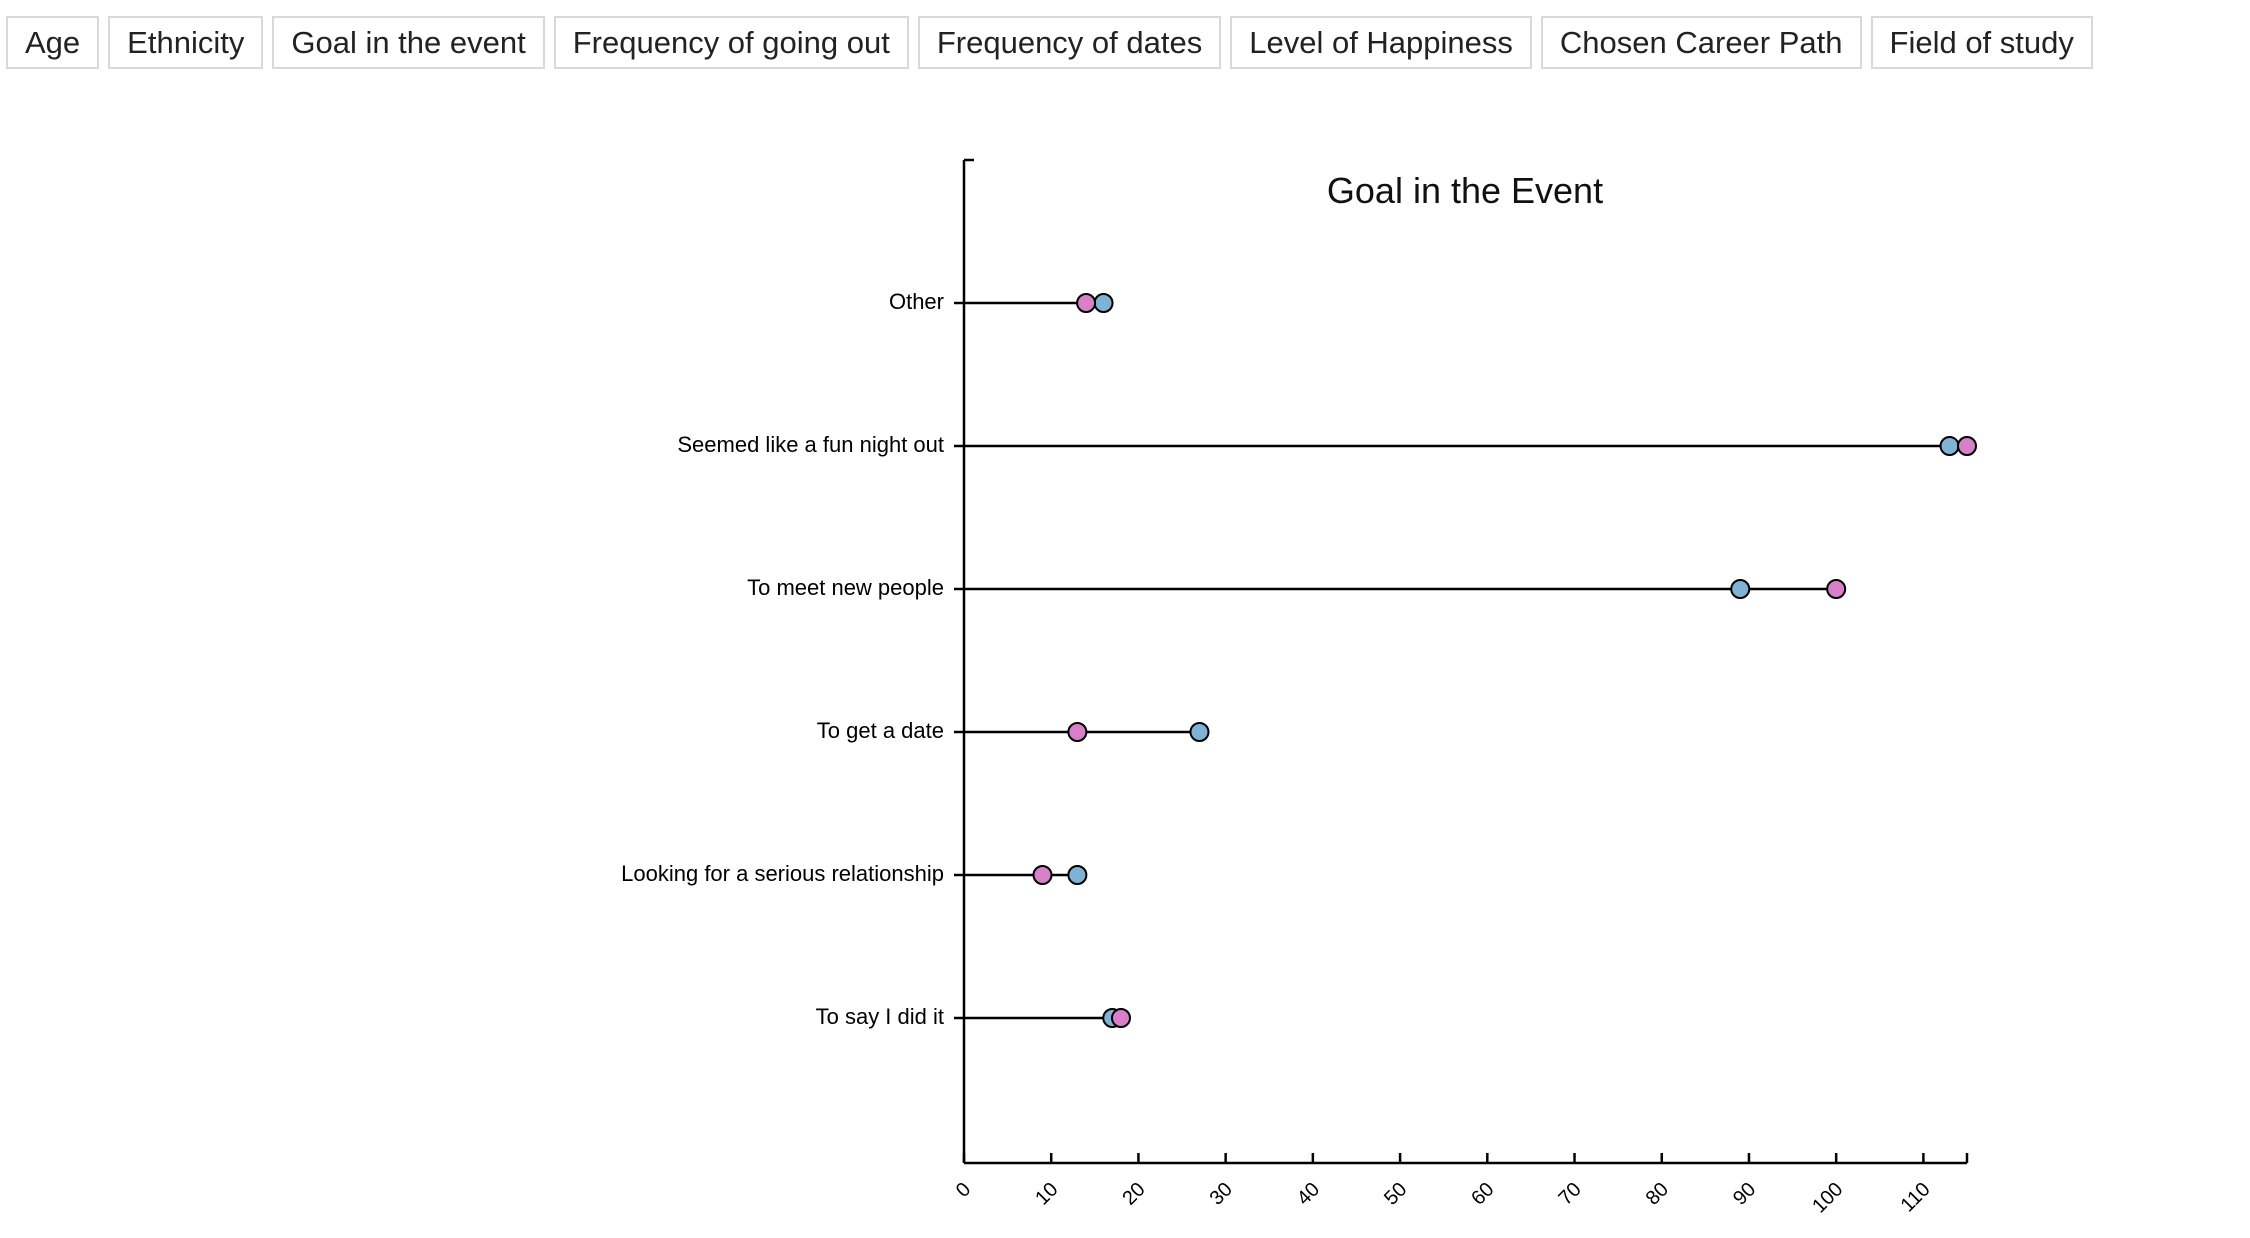 The height and width of the screenshot is (1238, 2250). I want to click on tab-age-button: Age, so click(53, 42).